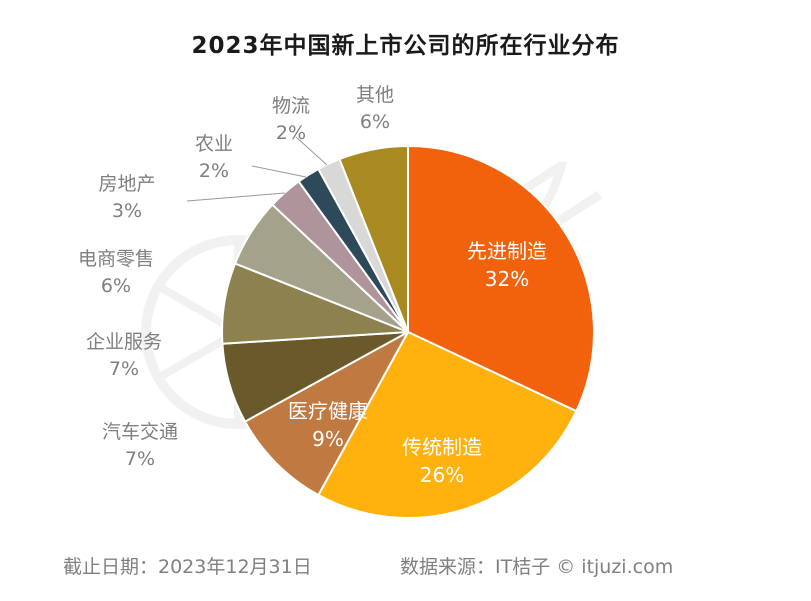 The height and width of the screenshot is (601, 811). What do you see at coordinates (507, 265) in the screenshot?
I see `pie-inside-label-0: 先进制造 32%` at bounding box center [507, 265].